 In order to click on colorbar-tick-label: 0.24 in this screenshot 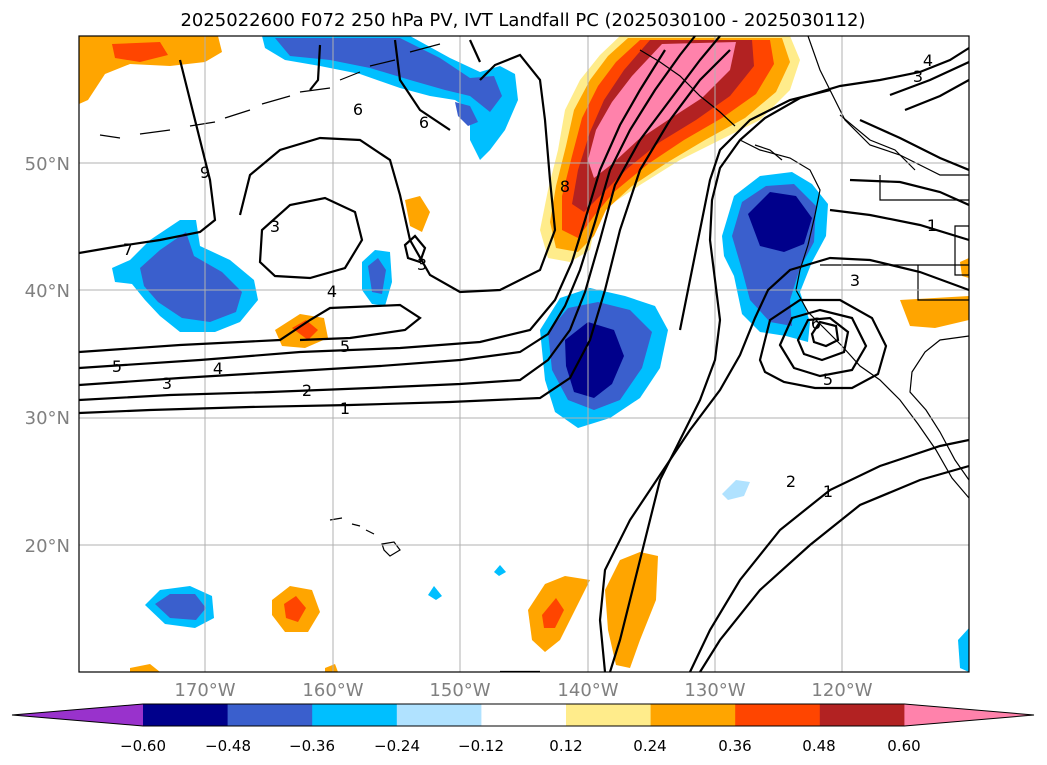, I will do `click(649, 746)`.